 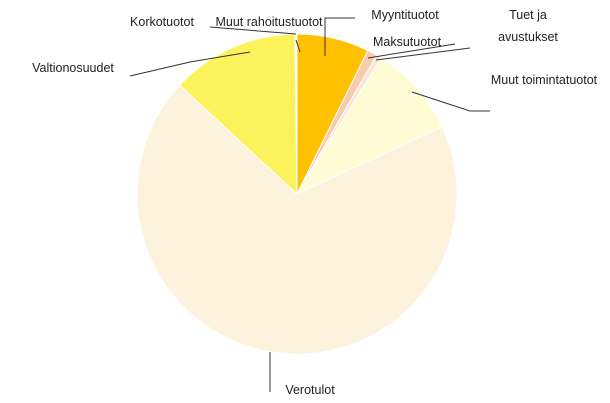 What do you see at coordinates (544, 80) in the screenshot?
I see `slice-label: Muut toimintatuotot` at bounding box center [544, 80].